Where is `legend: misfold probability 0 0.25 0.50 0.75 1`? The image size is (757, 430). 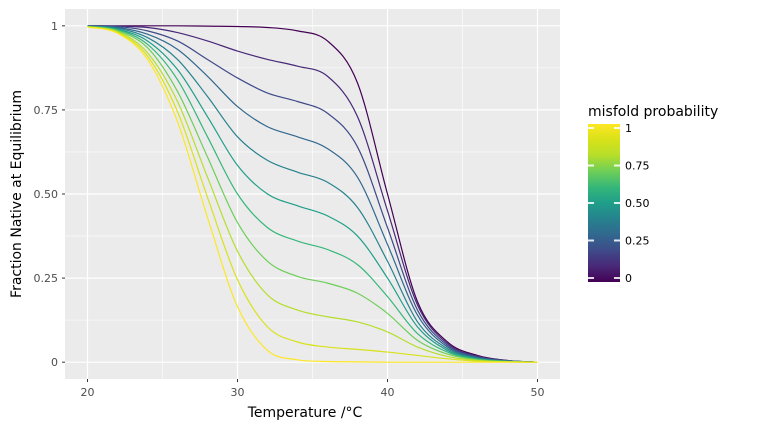 legend: misfold probability 0 0.25 0.50 0.75 1 is located at coordinates (653, 194).